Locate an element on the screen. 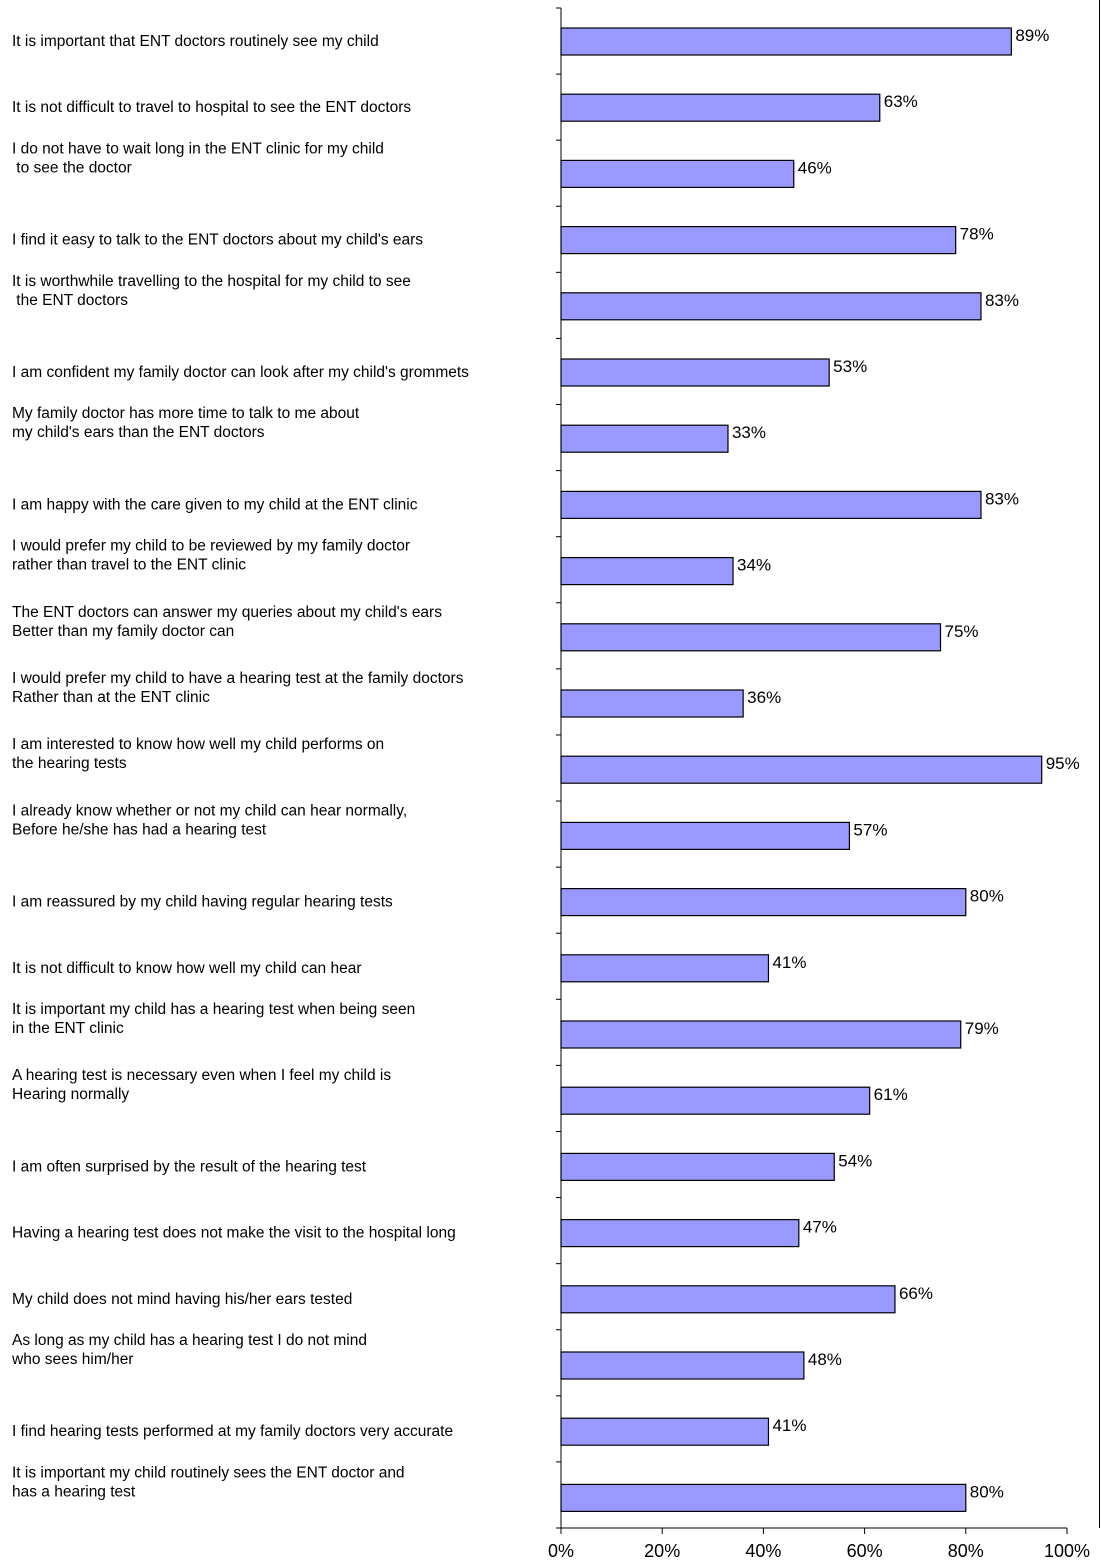 This screenshot has width=1101, height=1565. bar-value-label: 34% is located at coordinates (754, 565).